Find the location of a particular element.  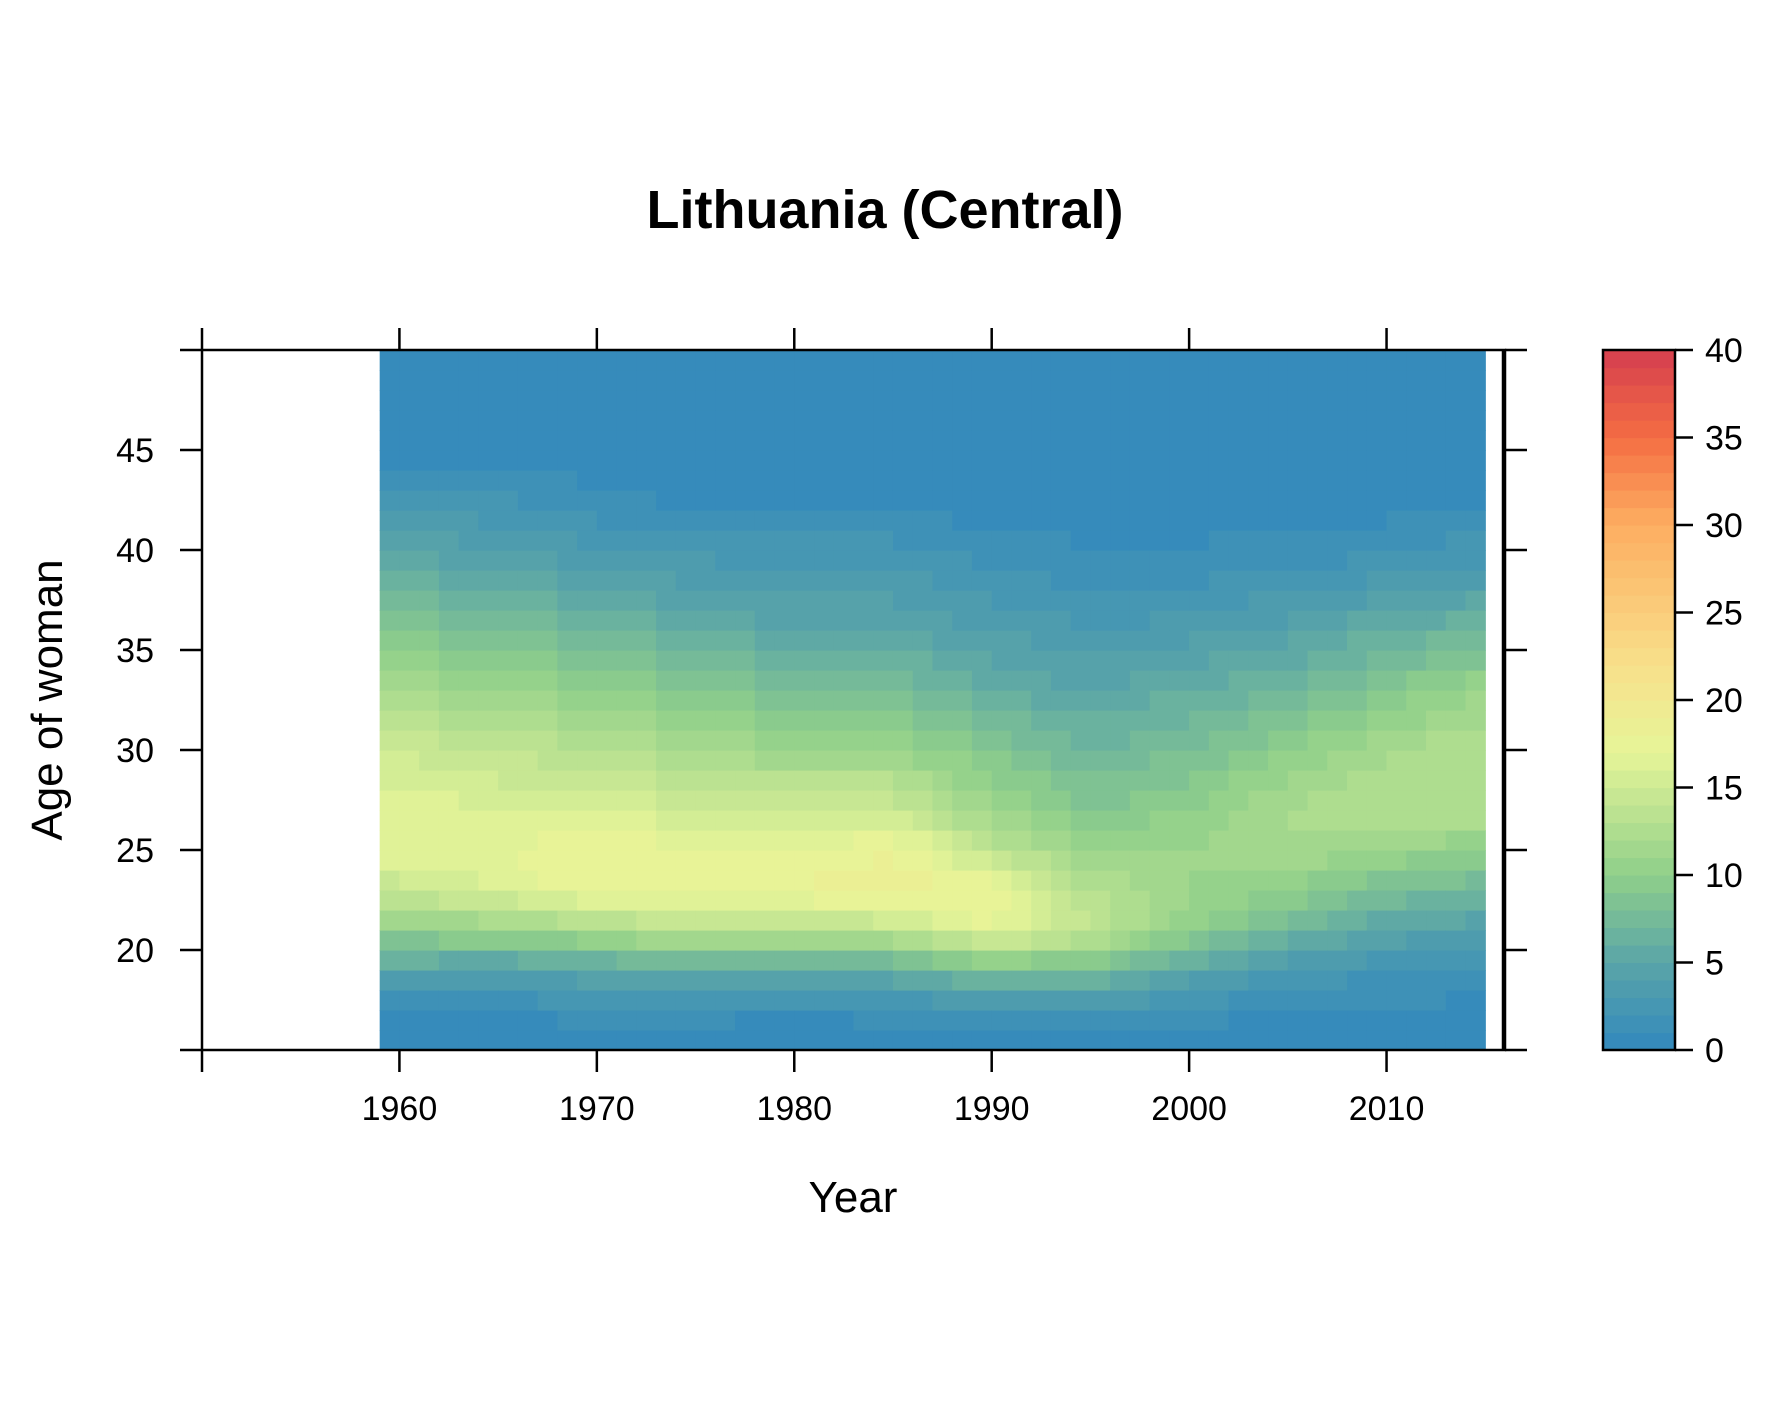

y-tick-label: 25 is located at coordinates (135, 851).